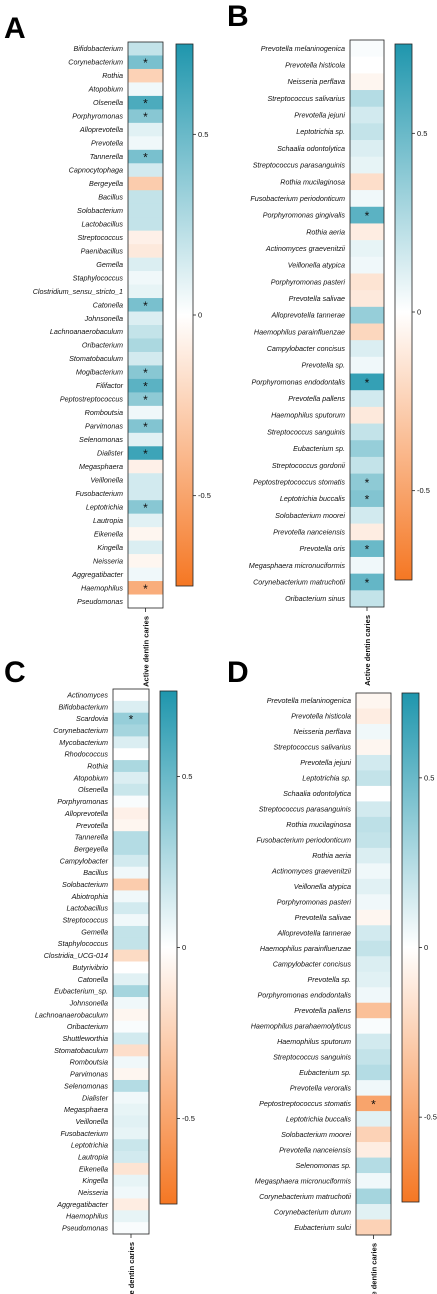  What do you see at coordinates (89, 1074) in the screenshot?
I see `row-label: Parvimonas` at bounding box center [89, 1074].